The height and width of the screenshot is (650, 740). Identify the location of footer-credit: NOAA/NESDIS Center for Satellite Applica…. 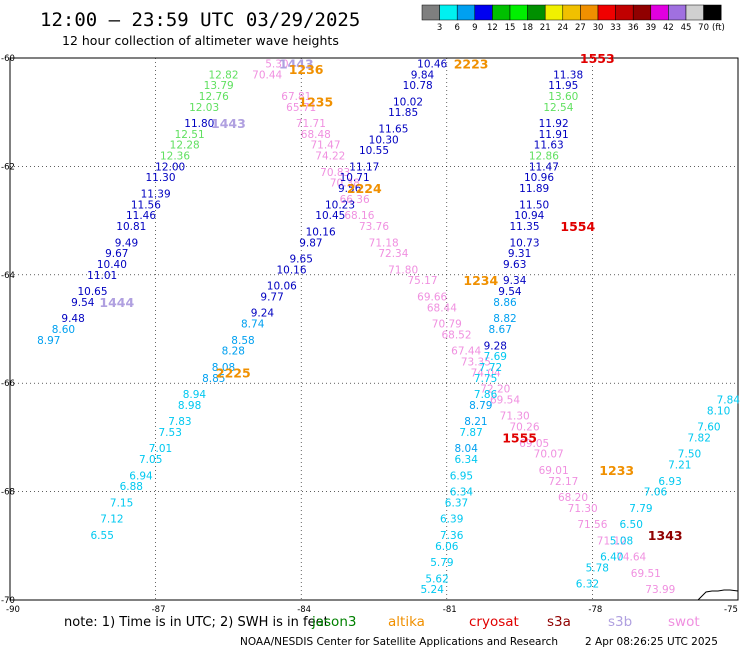
(399, 642).